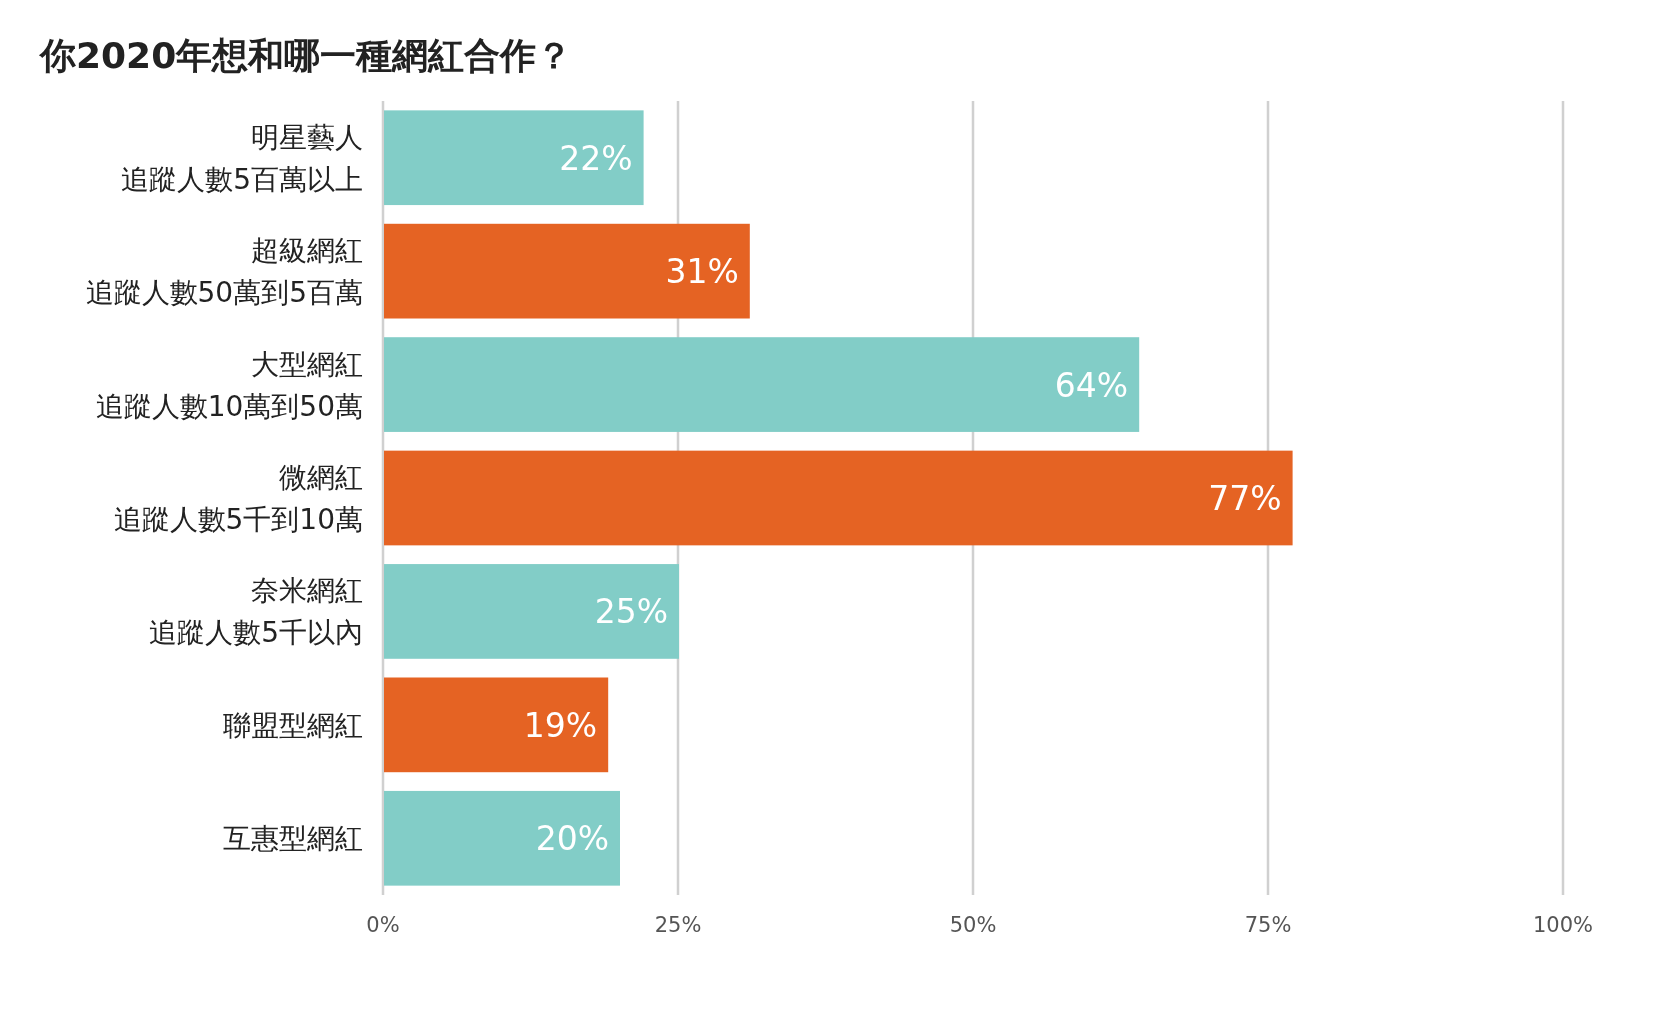 Image resolution: width=1670 pixels, height=1022 pixels. What do you see at coordinates (702, 272) in the screenshot?
I see `data-label: 31%` at bounding box center [702, 272].